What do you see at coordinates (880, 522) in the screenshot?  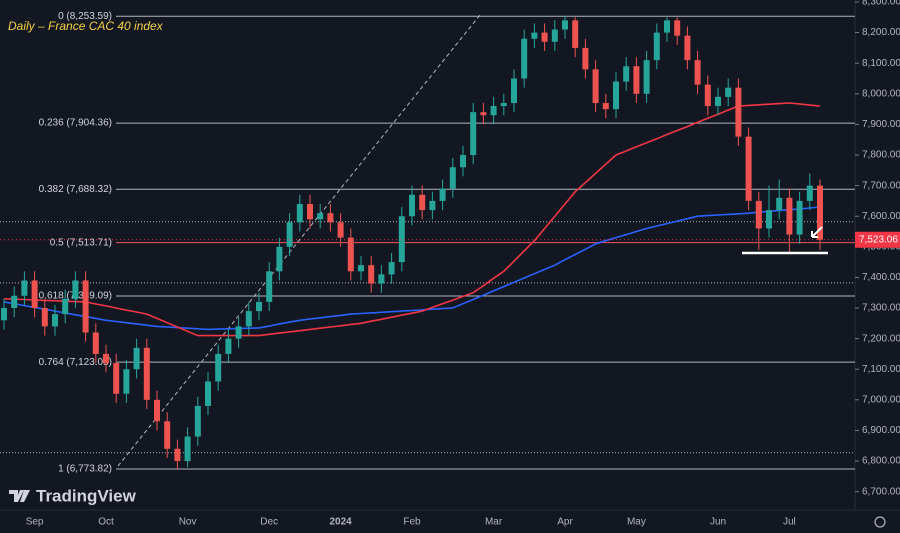 I see `settings-icon` at bounding box center [880, 522].